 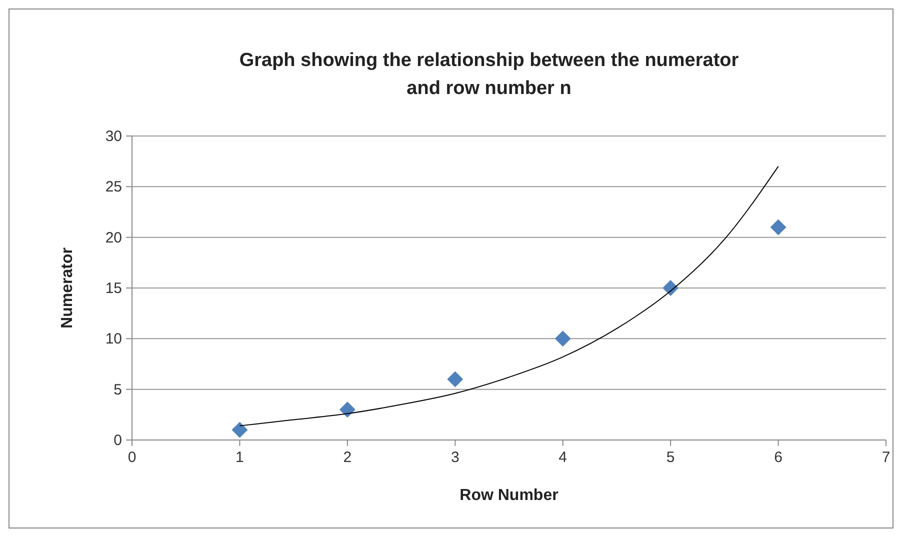 What do you see at coordinates (347, 457) in the screenshot?
I see `x-tick-label: 2` at bounding box center [347, 457].